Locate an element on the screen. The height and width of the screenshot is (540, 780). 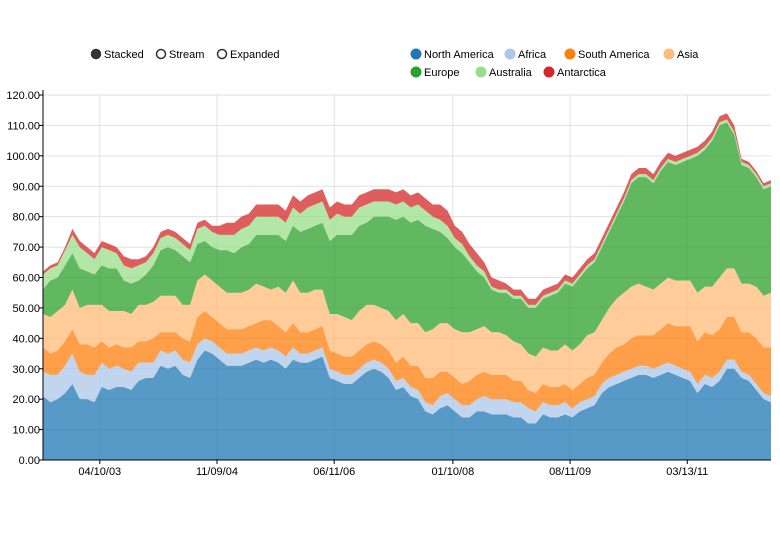
control-label: Expanded is located at coordinates (255, 55).